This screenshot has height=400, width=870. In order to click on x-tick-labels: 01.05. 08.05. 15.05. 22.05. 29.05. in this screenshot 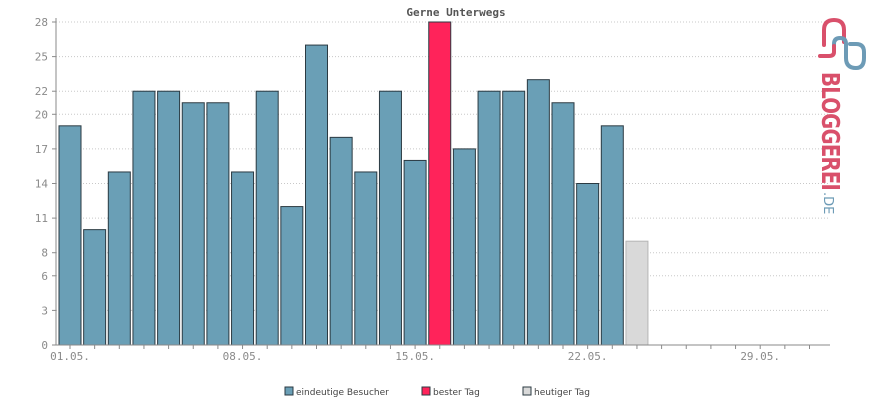, I will do `click(415, 356)`.